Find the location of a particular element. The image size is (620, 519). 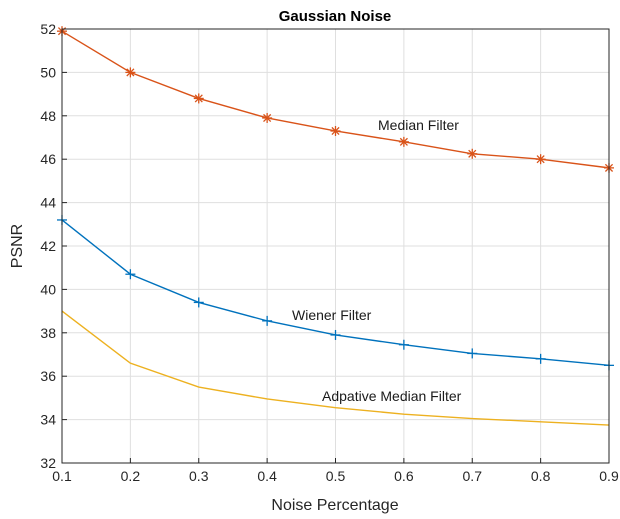

y-tick-label: 46 is located at coordinates (48, 159).